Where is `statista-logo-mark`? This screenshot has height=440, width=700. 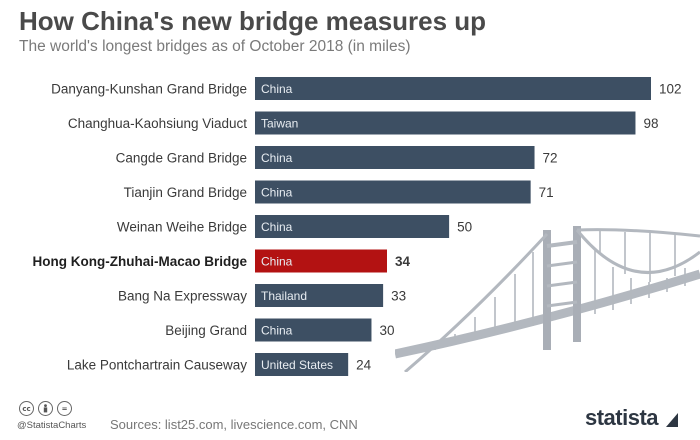 statista-logo-mark is located at coordinates (672, 420).